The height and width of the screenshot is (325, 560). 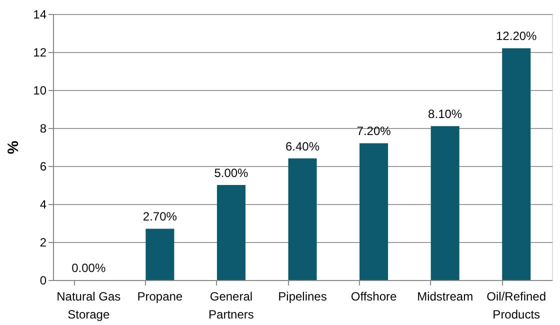 What do you see at coordinates (516, 306) in the screenshot?
I see `x-tick-label: Oil/Refined Products` at bounding box center [516, 306].